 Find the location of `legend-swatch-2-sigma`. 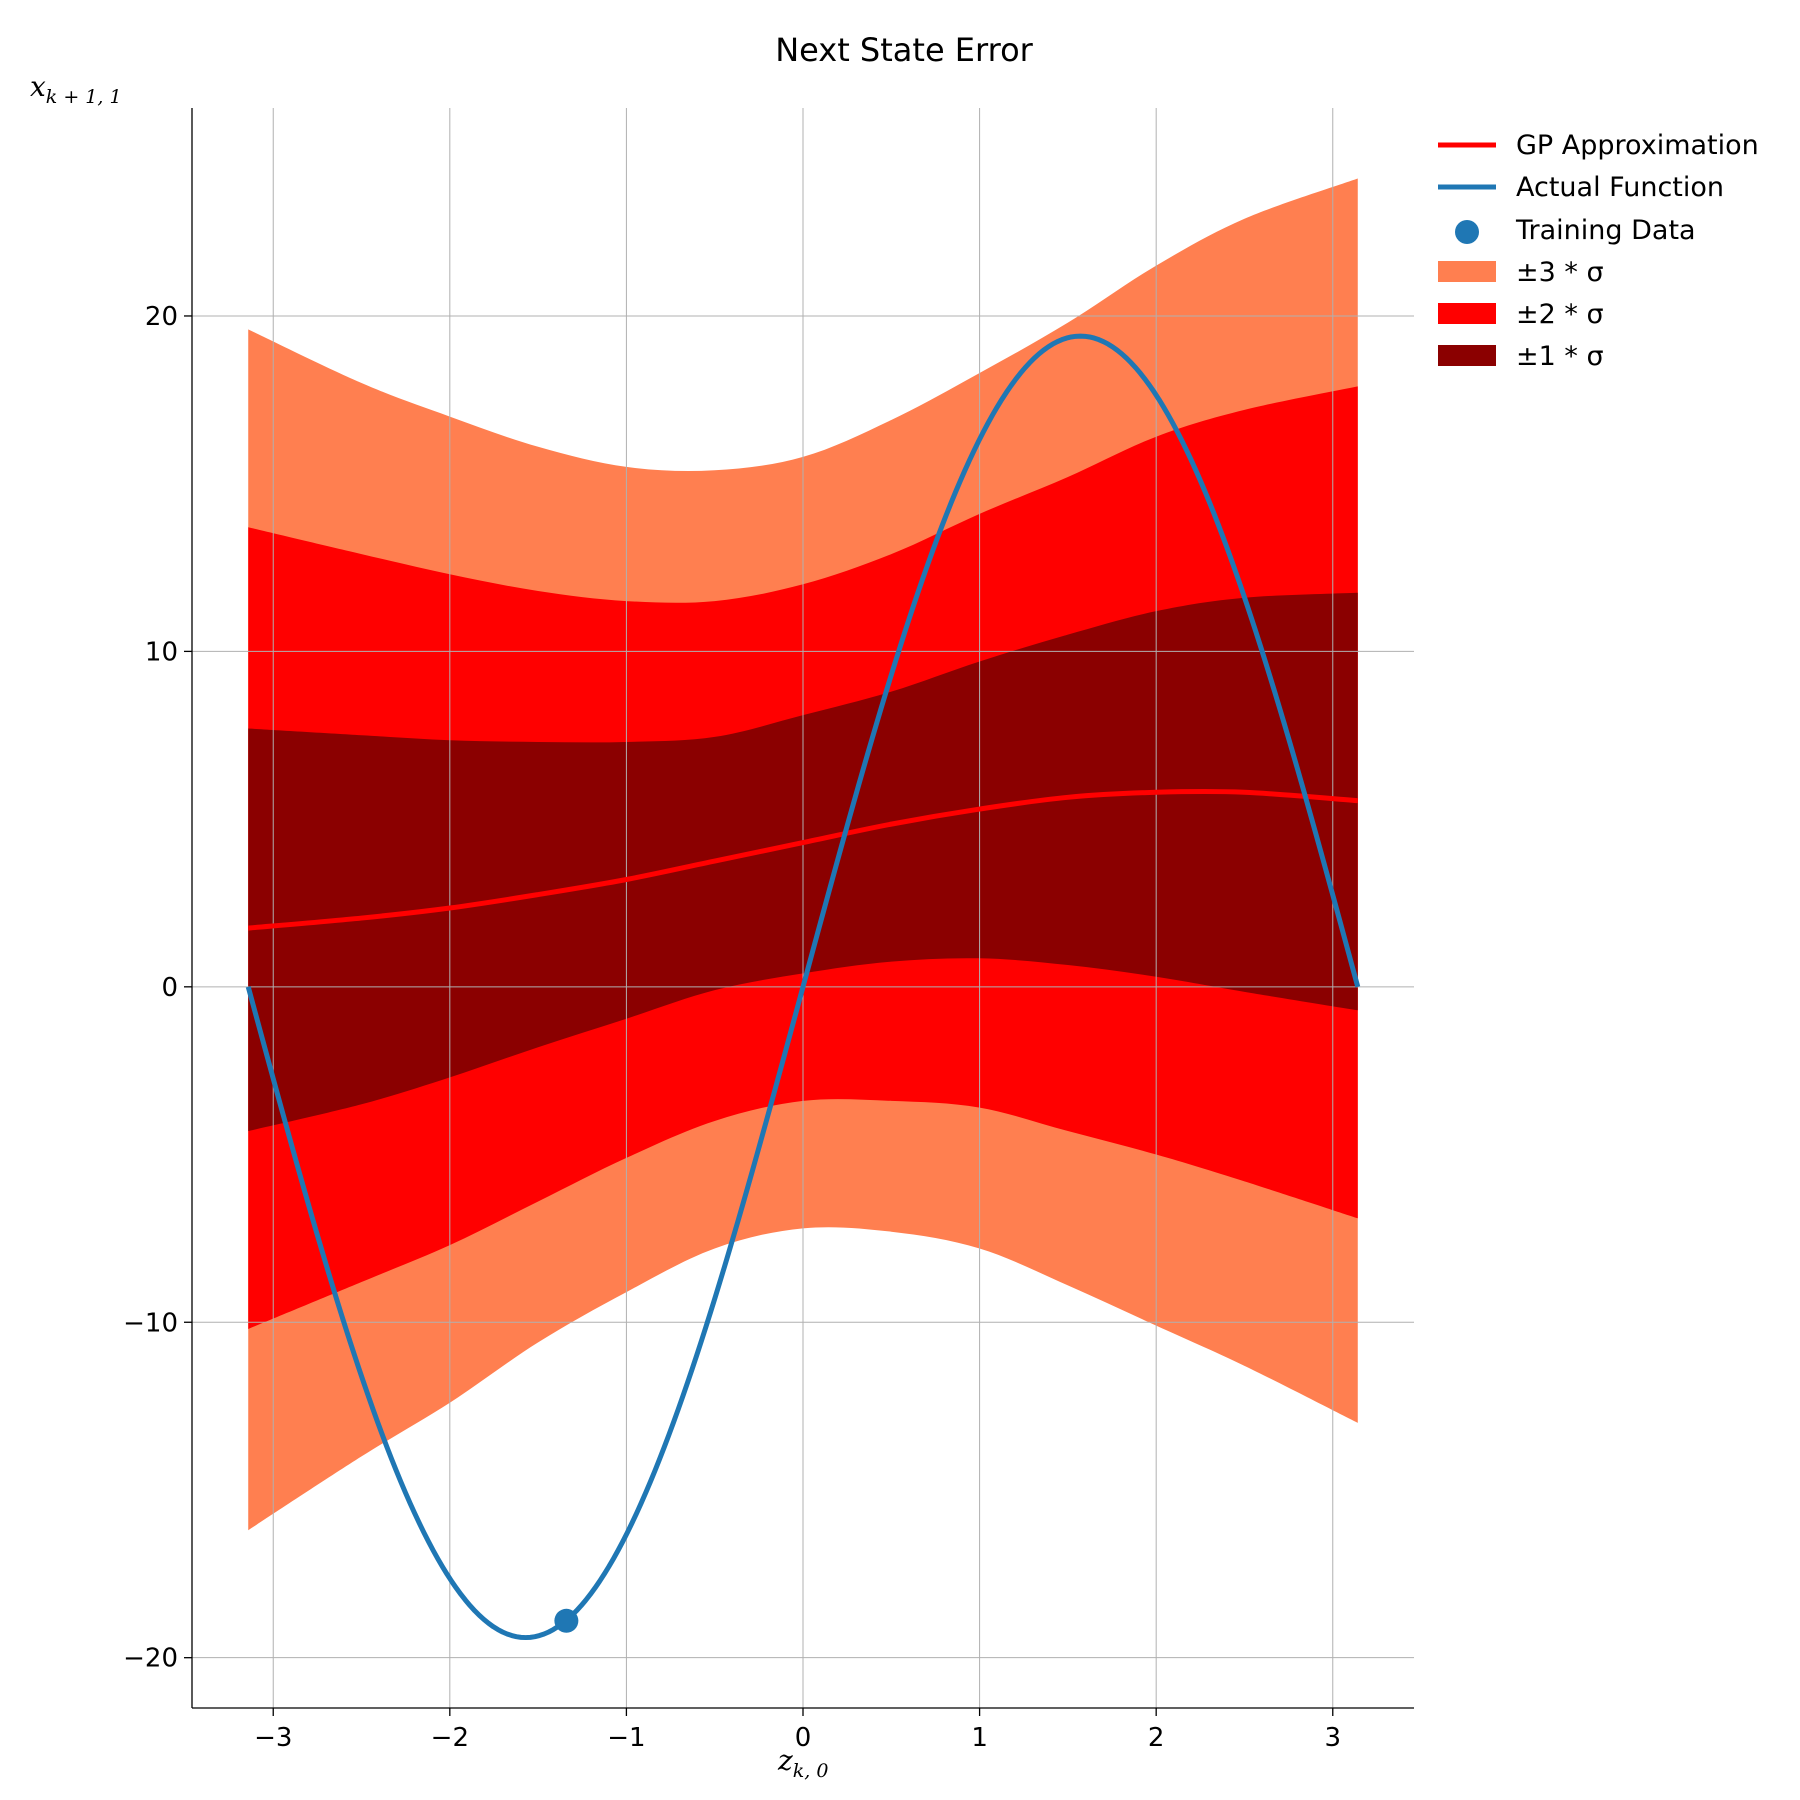

legend-swatch-2-sigma is located at coordinates (1467, 313).